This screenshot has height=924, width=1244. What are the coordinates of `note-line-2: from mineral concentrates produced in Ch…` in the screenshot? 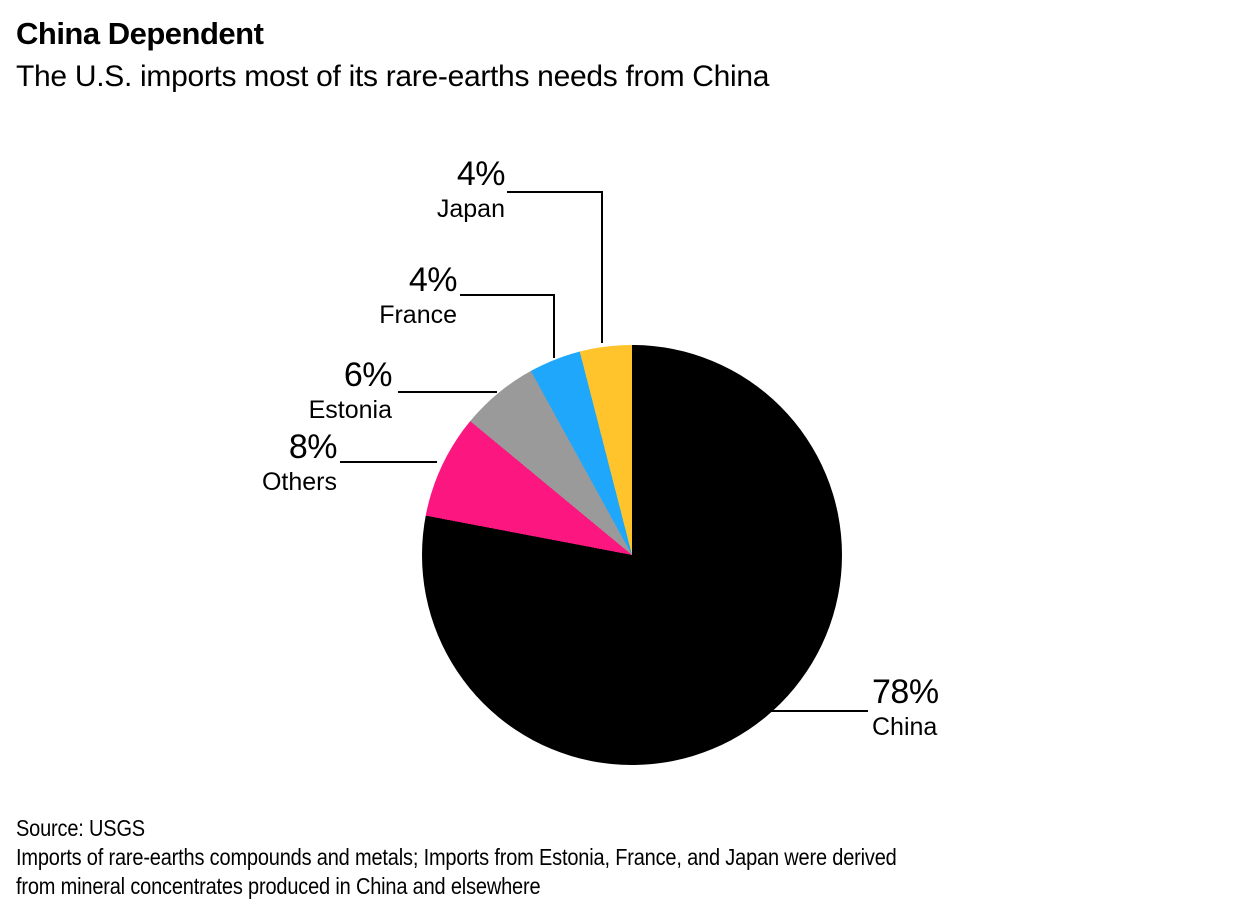 It's located at (278, 886).